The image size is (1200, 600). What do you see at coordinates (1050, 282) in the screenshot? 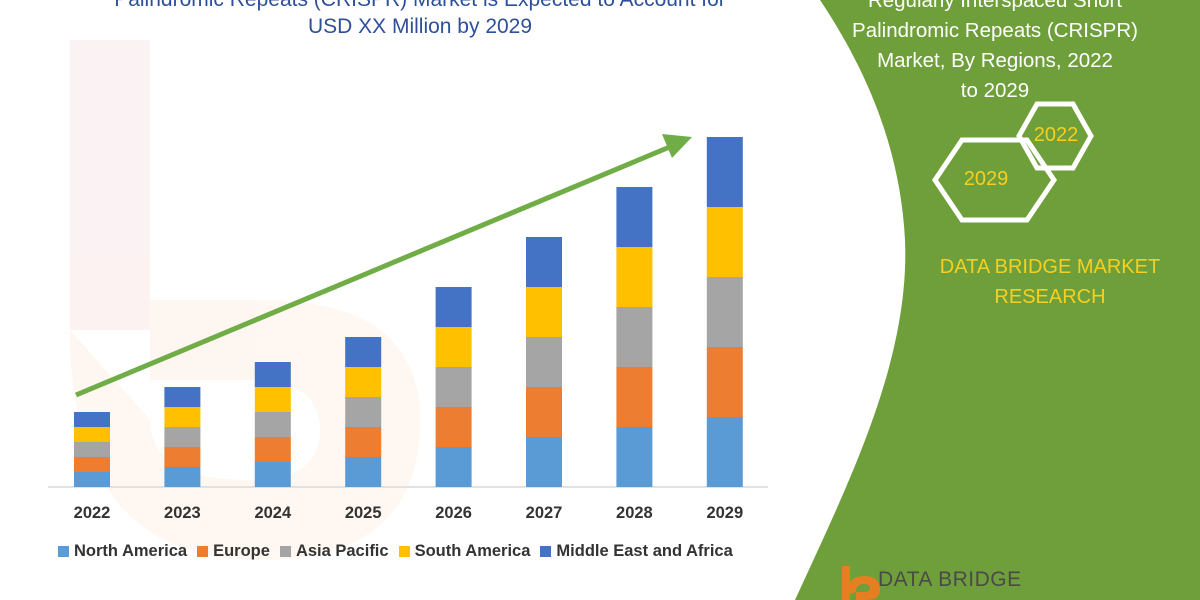
I see `brand-name: DATA BRIDGE MARKET RESEARCH` at bounding box center [1050, 282].